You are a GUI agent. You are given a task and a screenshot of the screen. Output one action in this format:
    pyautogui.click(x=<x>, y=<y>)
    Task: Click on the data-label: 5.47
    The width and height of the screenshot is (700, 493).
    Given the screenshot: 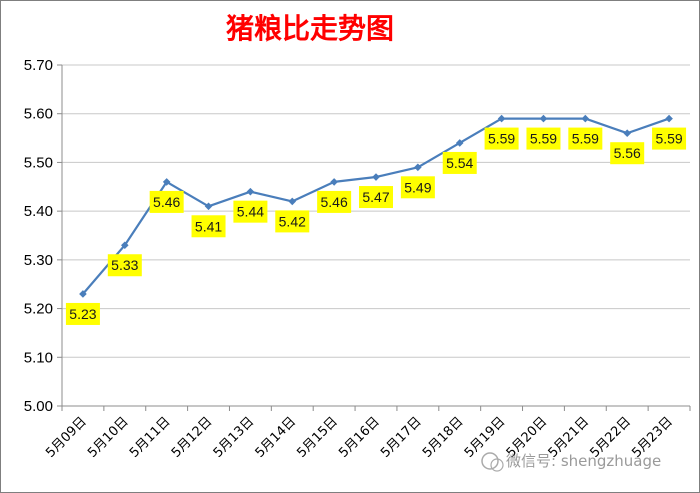 What is the action you would take?
    pyautogui.click(x=375, y=197)
    